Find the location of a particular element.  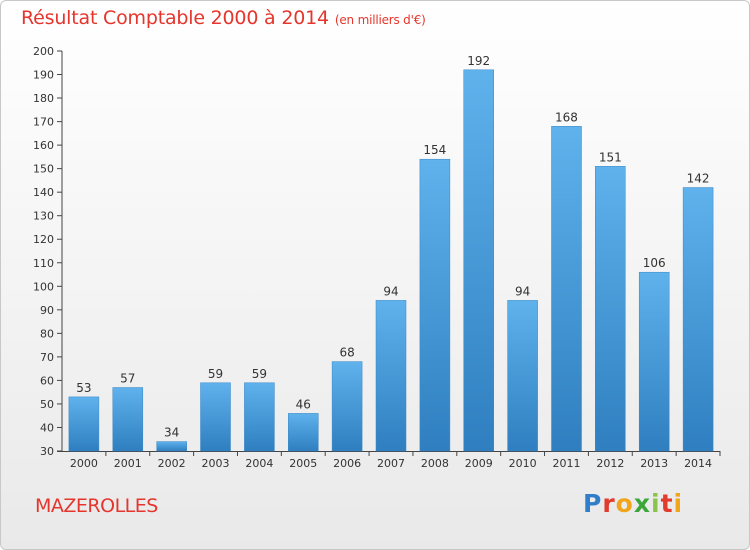

data-label-2012: 151 is located at coordinates (610, 157).